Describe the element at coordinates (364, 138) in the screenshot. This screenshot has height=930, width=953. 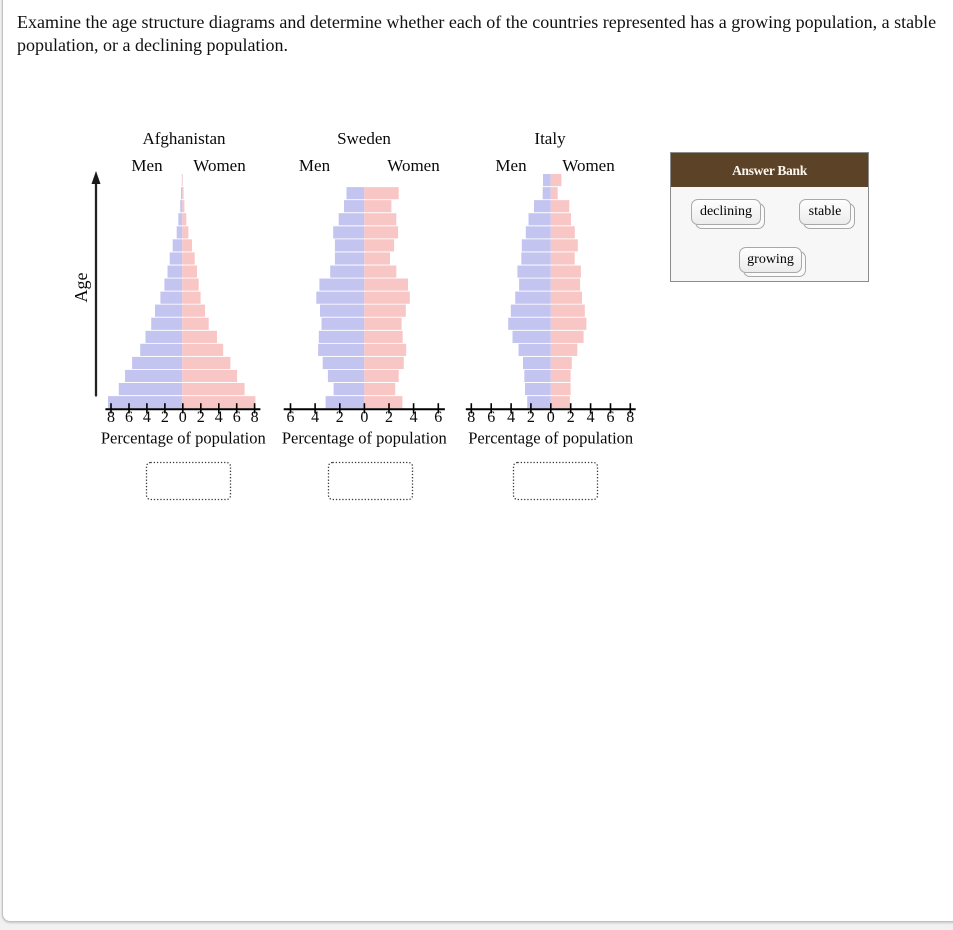
I see `svg-text: Sweden` at that location.